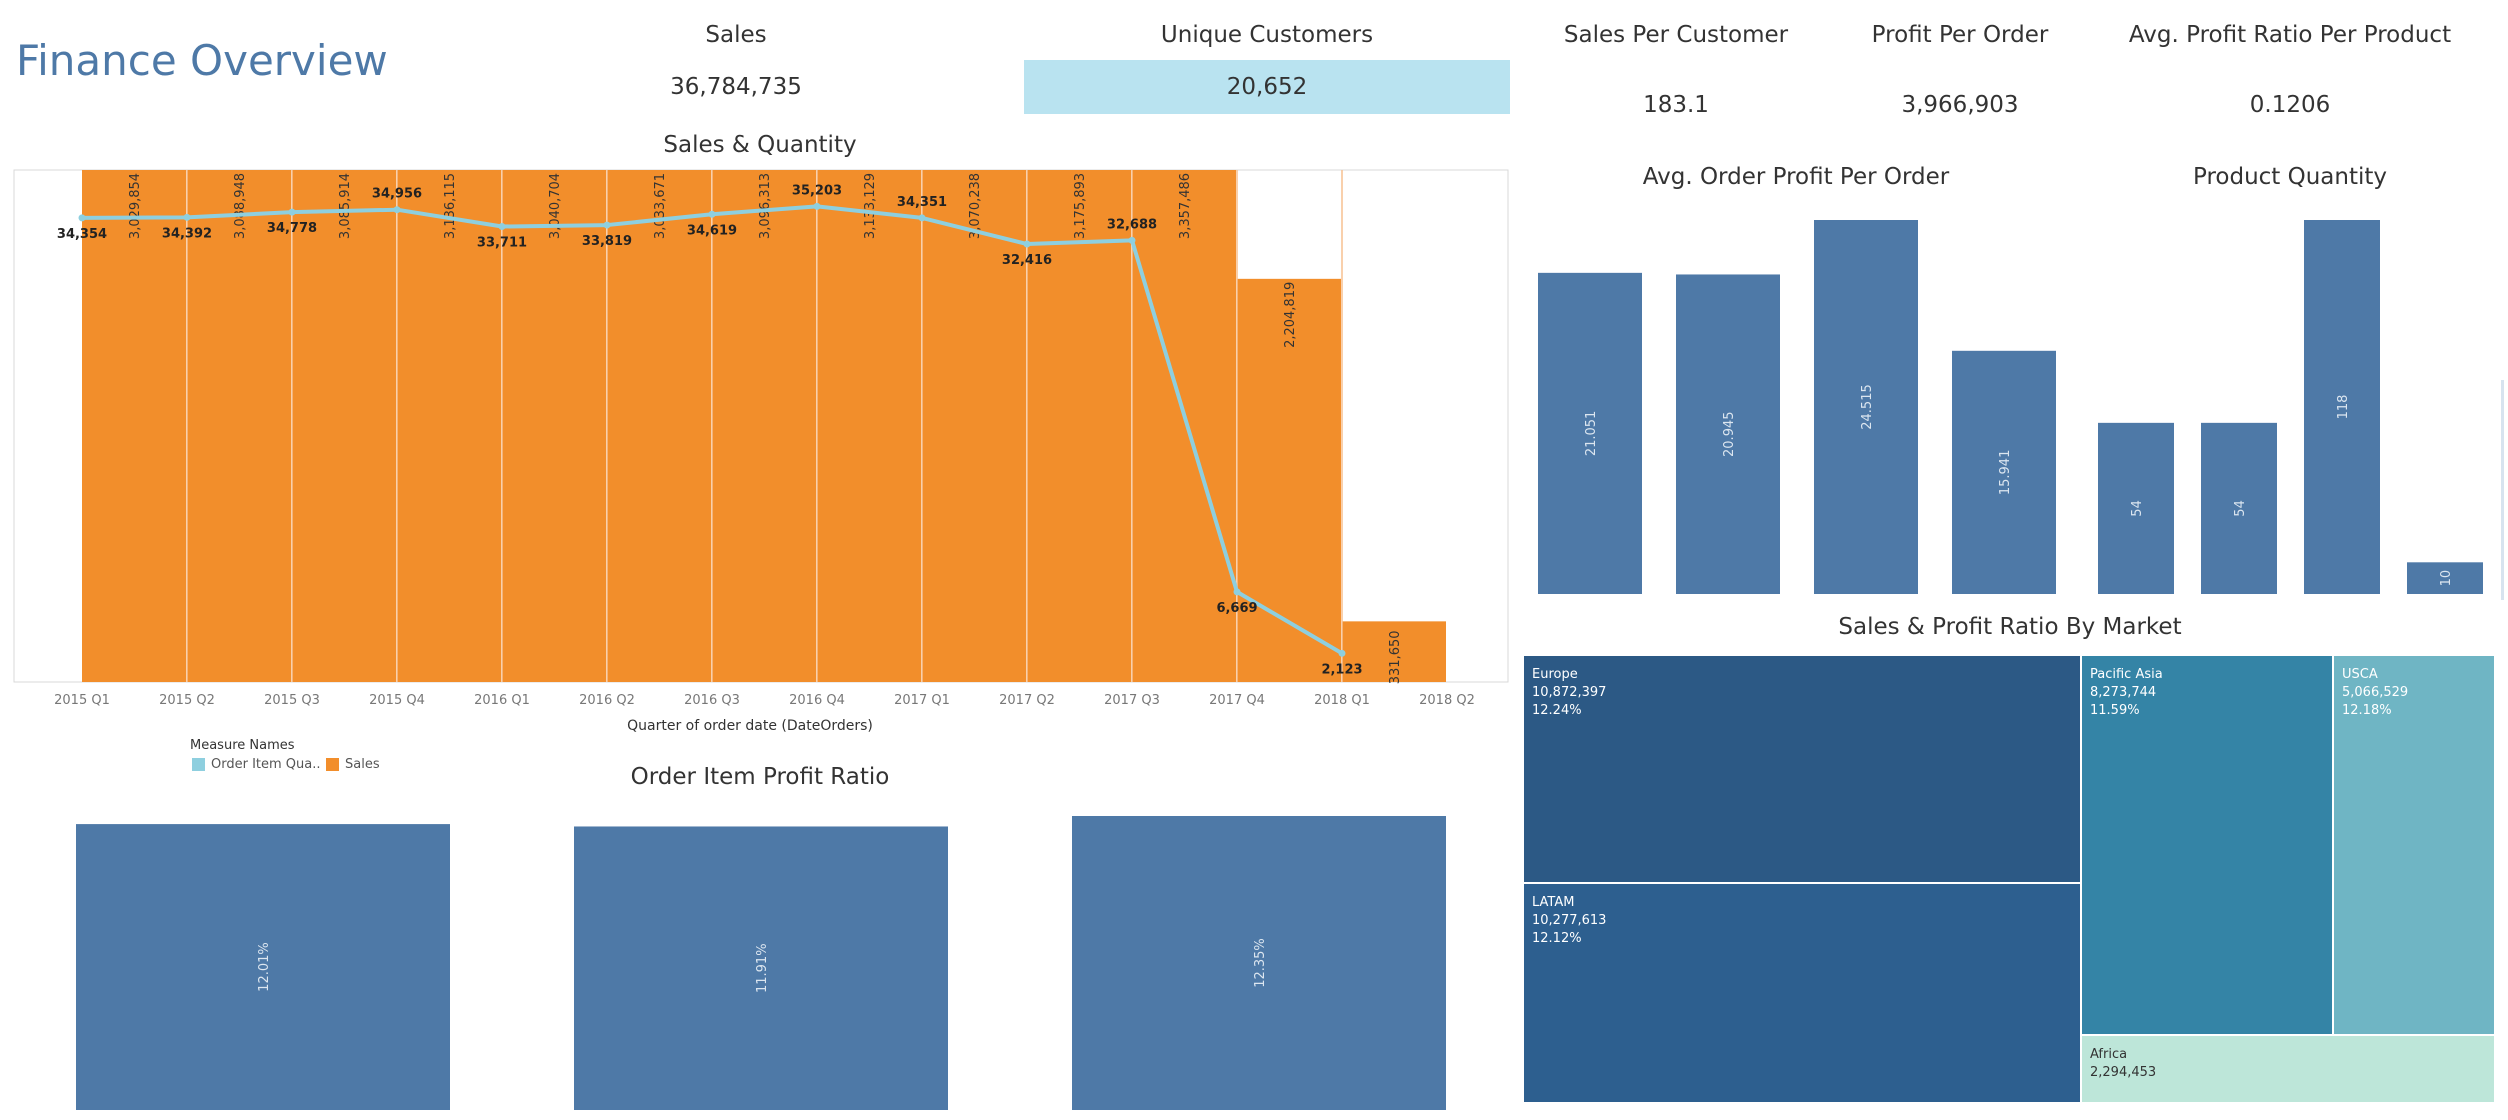 The width and height of the screenshot is (2508, 1120). Describe the element at coordinates (1079, 424) in the screenshot. I see `sales-bar-2017-q2` at that location.